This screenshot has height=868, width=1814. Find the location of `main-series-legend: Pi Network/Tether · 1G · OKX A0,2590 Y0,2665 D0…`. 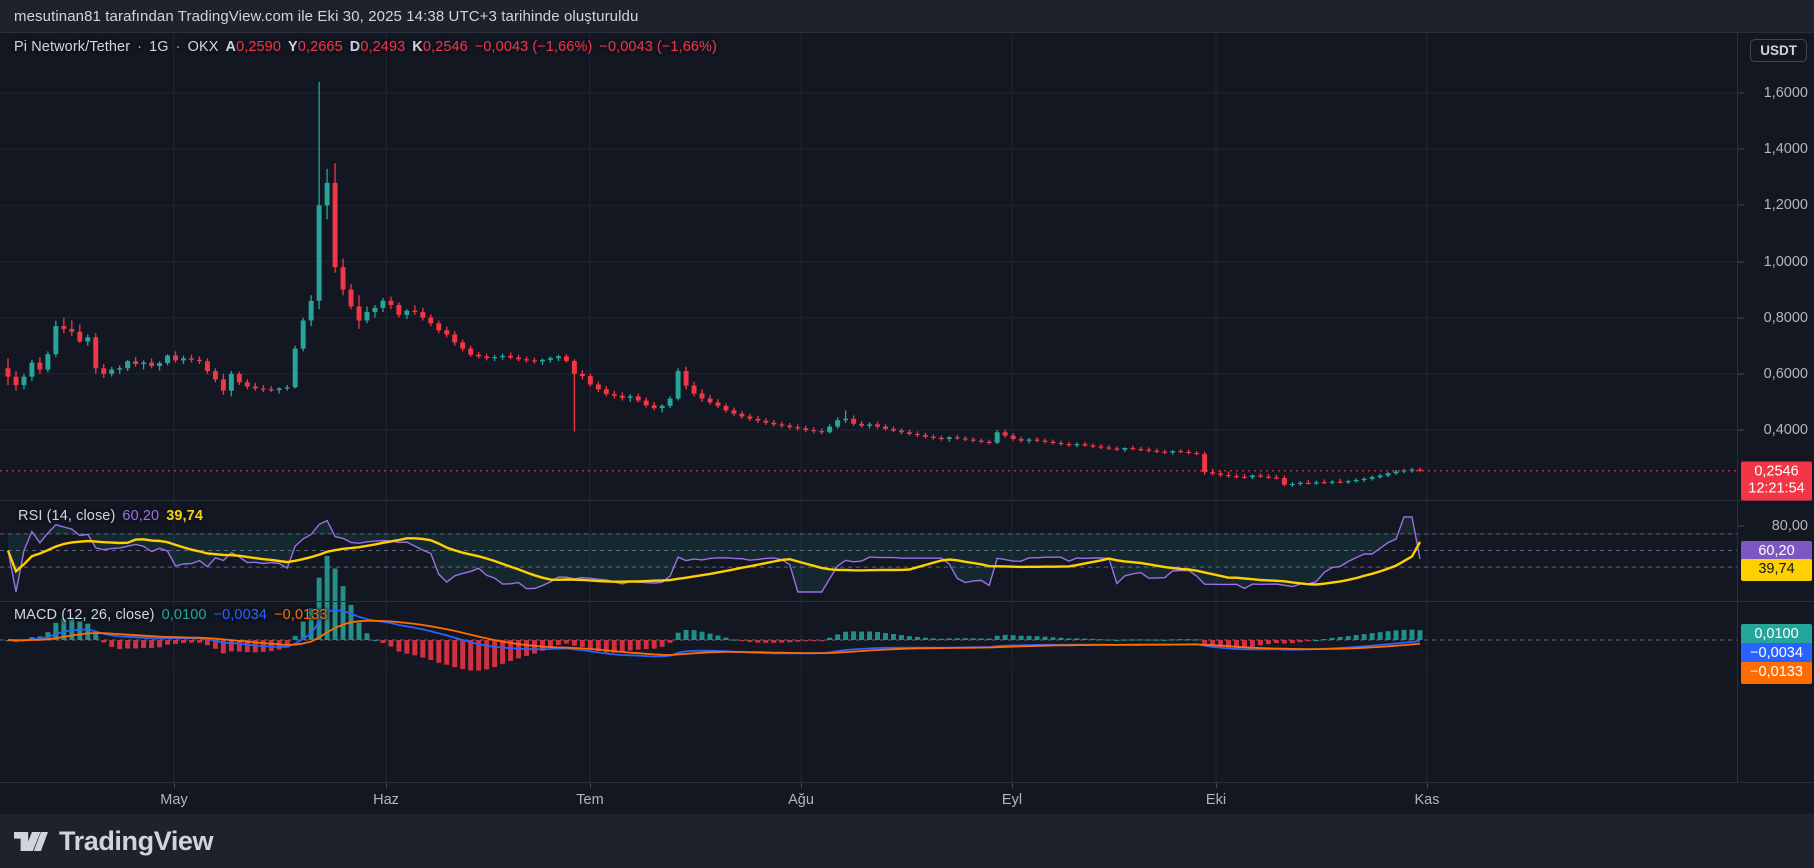

main-series-legend: Pi Network/Tether · 1G · OKX A0,2590 Y0,2665 D0… is located at coordinates (365, 47).